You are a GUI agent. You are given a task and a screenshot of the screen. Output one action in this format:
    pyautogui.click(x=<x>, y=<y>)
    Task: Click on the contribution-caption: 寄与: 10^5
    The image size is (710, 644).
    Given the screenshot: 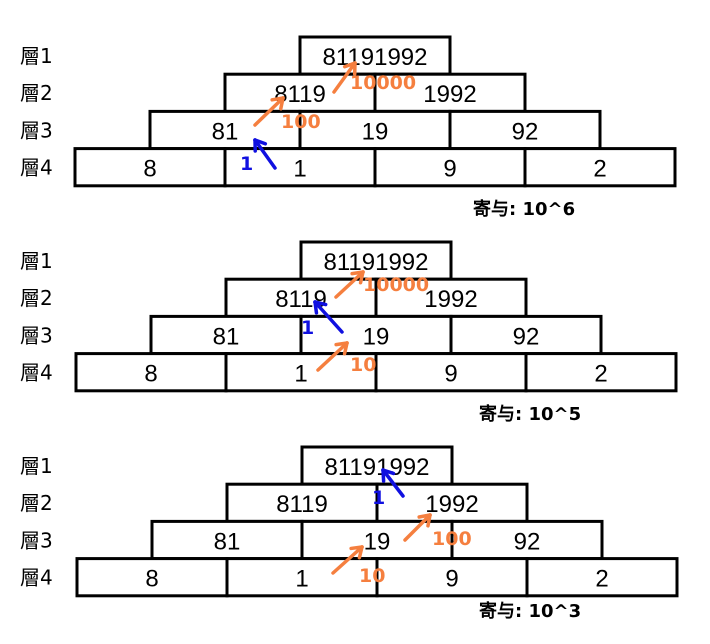 What is the action you would take?
    pyautogui.click(x=530, y=414)
    